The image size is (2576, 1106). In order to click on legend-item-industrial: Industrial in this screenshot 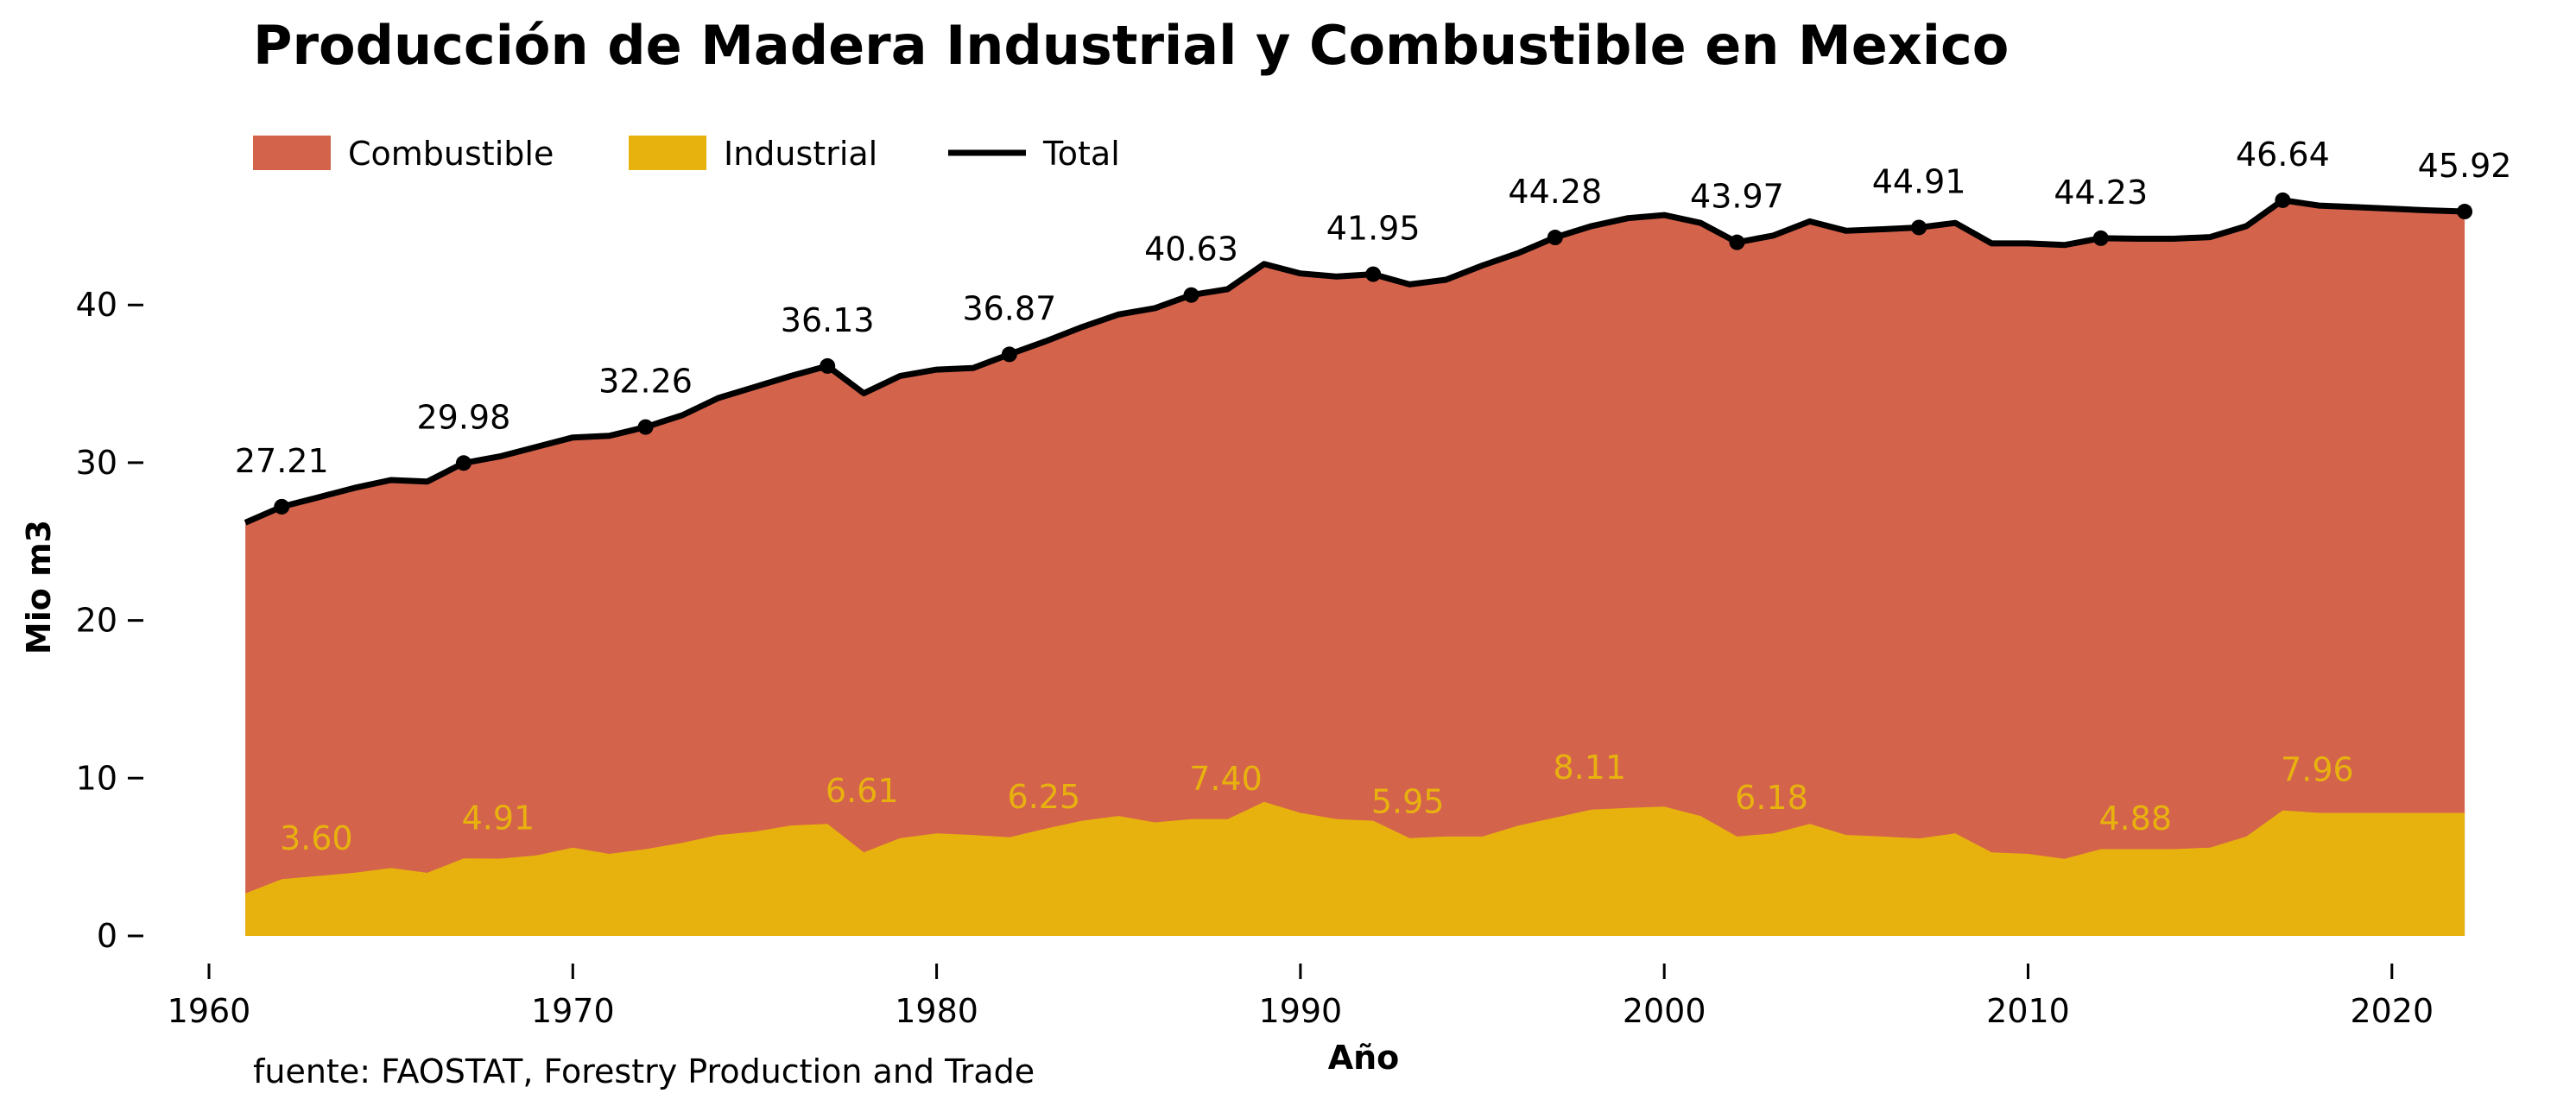, I will do `click(753, 154)`.